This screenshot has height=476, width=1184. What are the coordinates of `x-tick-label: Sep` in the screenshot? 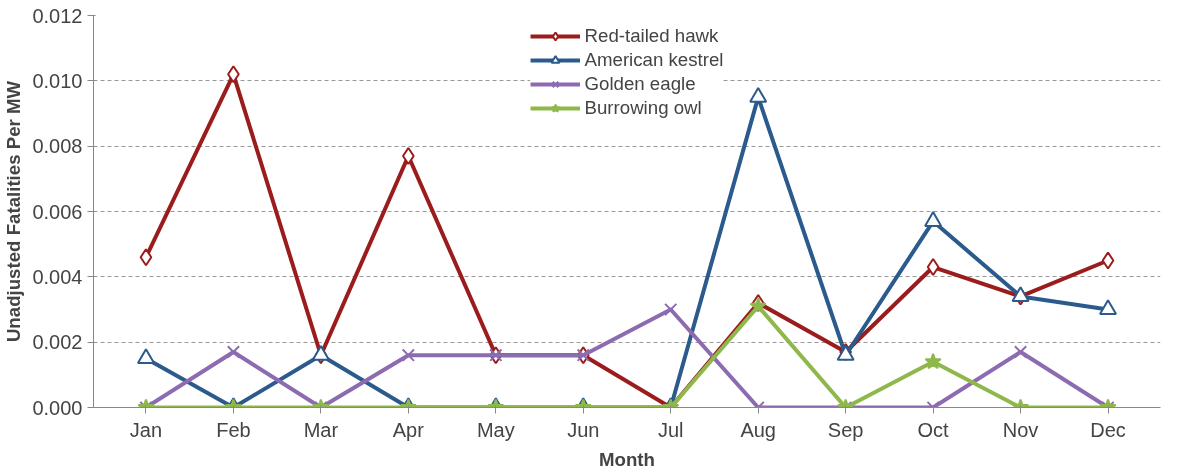 It's located at (845, 429).